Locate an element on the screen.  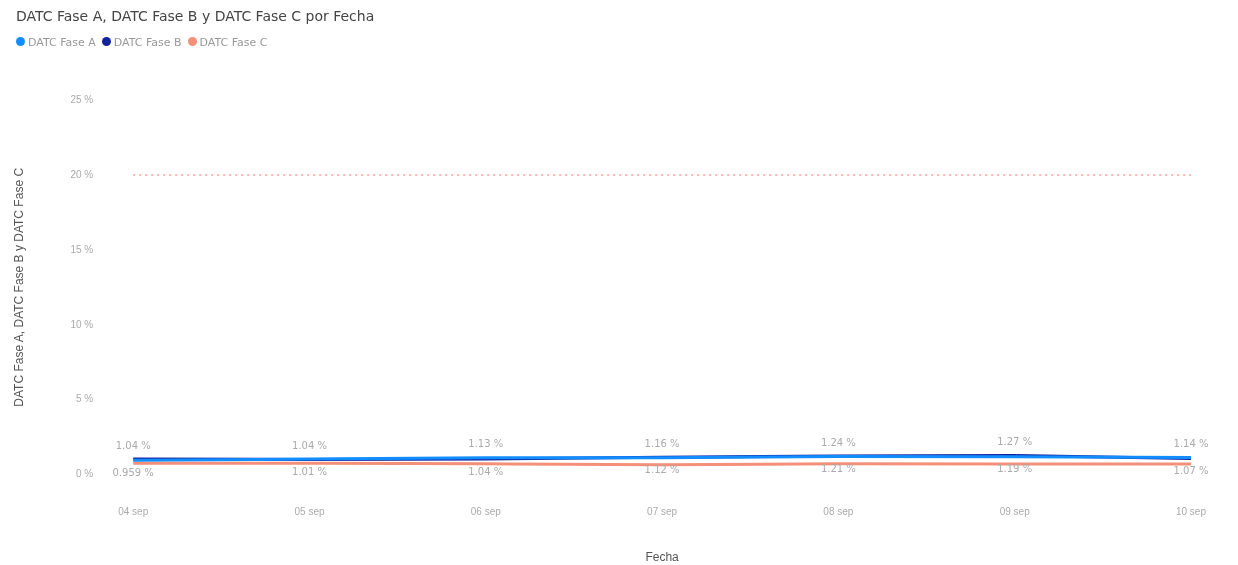
data-label: 1.19 % is located at coordinates (1015, 469).